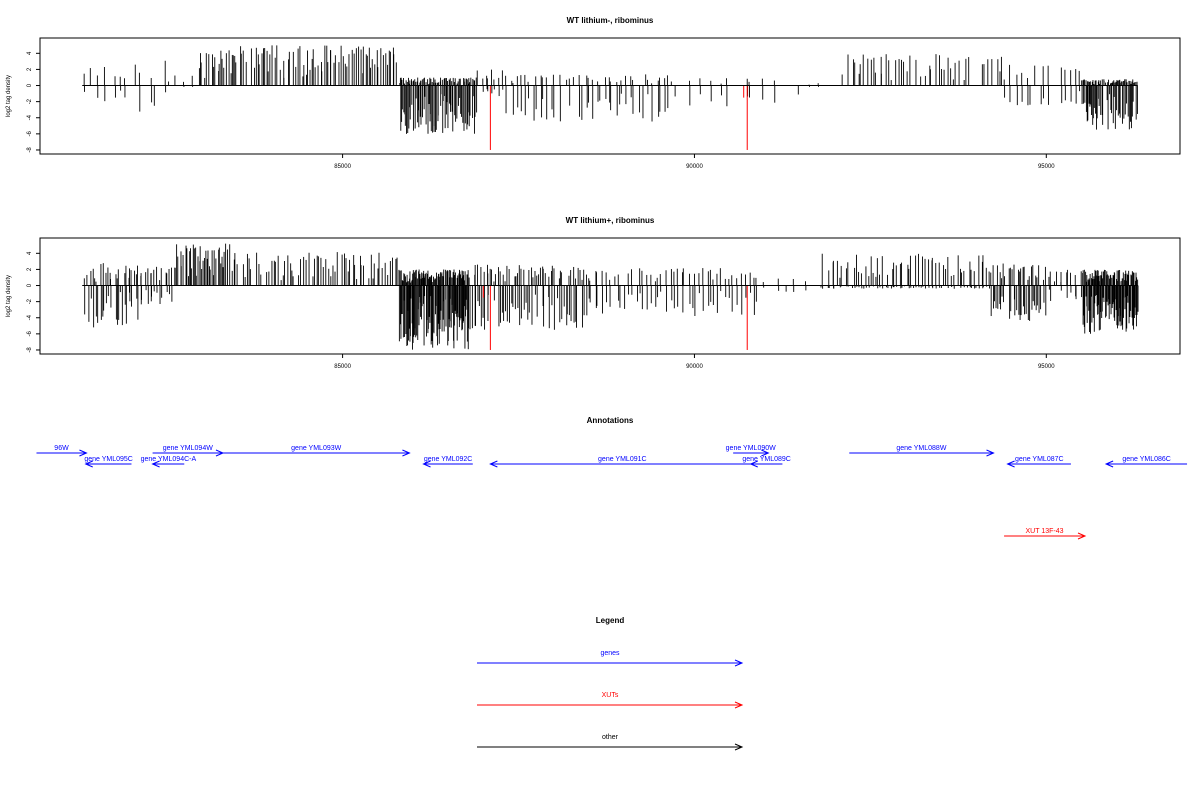 The height and width of the screenshot is (800, 1200). I want to click on feature-label: gene YML095C, so click(108, 459).